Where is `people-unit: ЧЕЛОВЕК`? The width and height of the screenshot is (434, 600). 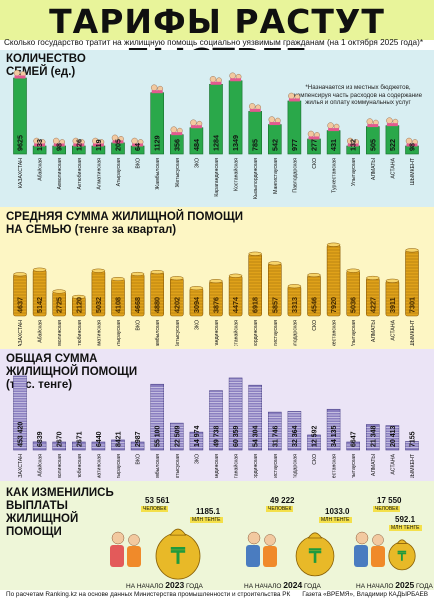 people-unit: ЧЕЛОВЕК is located at coordinates (280, 509).